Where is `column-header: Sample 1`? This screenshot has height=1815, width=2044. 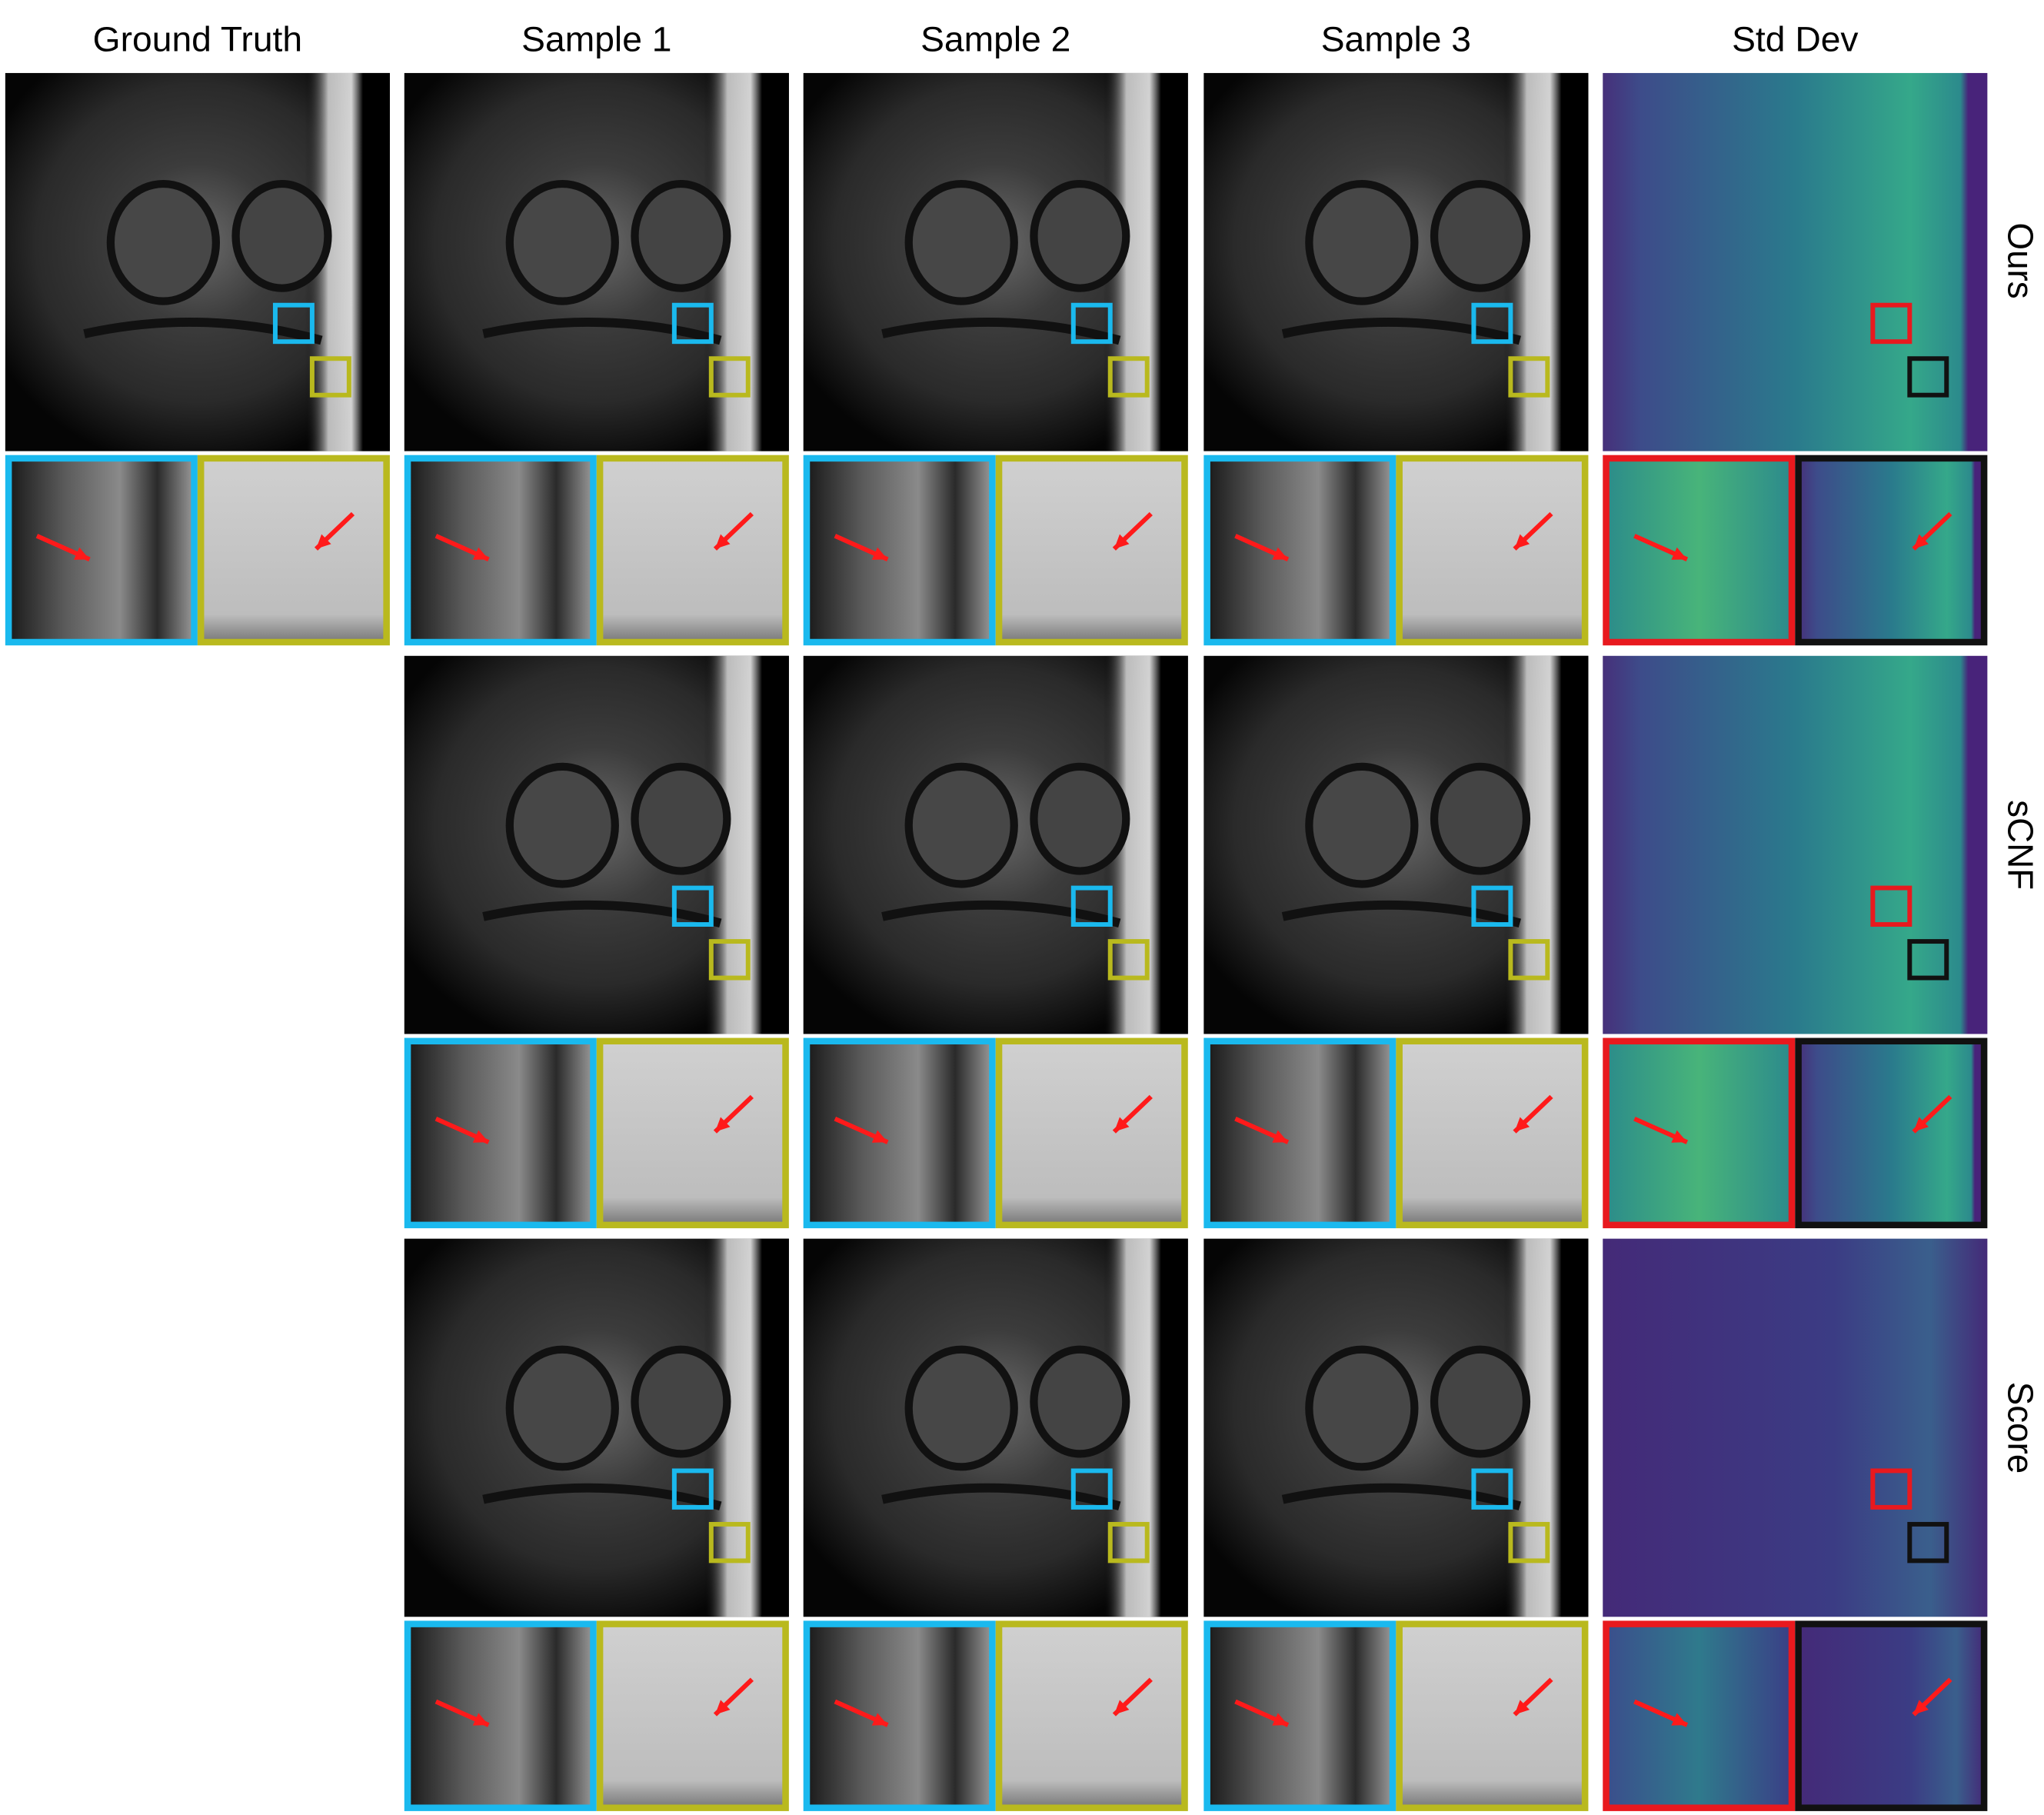 column-header: Sample 1 is located at coordinates (596, 39).